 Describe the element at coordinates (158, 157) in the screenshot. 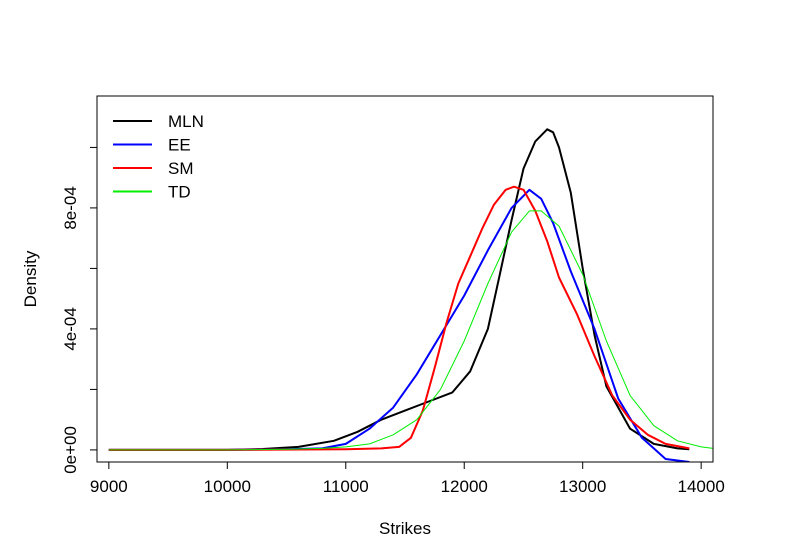

I see `legend: MLN EE SM TD` at that location.